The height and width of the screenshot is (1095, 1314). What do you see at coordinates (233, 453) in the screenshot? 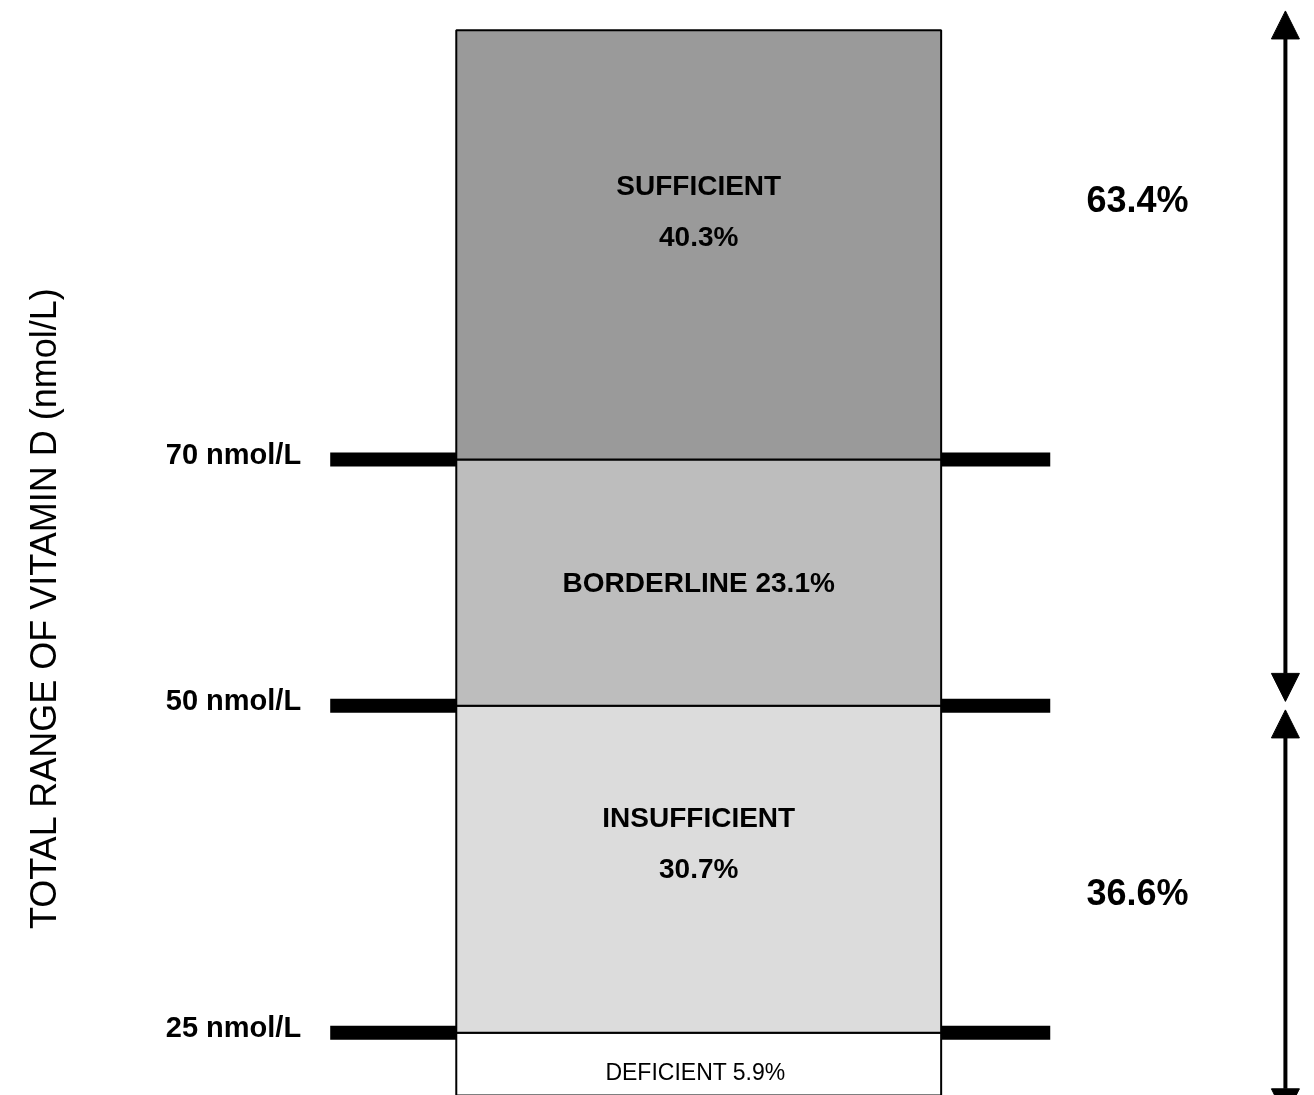
I see `ref-line-label: 70 nmol/L` at bounding box center [233, 453].